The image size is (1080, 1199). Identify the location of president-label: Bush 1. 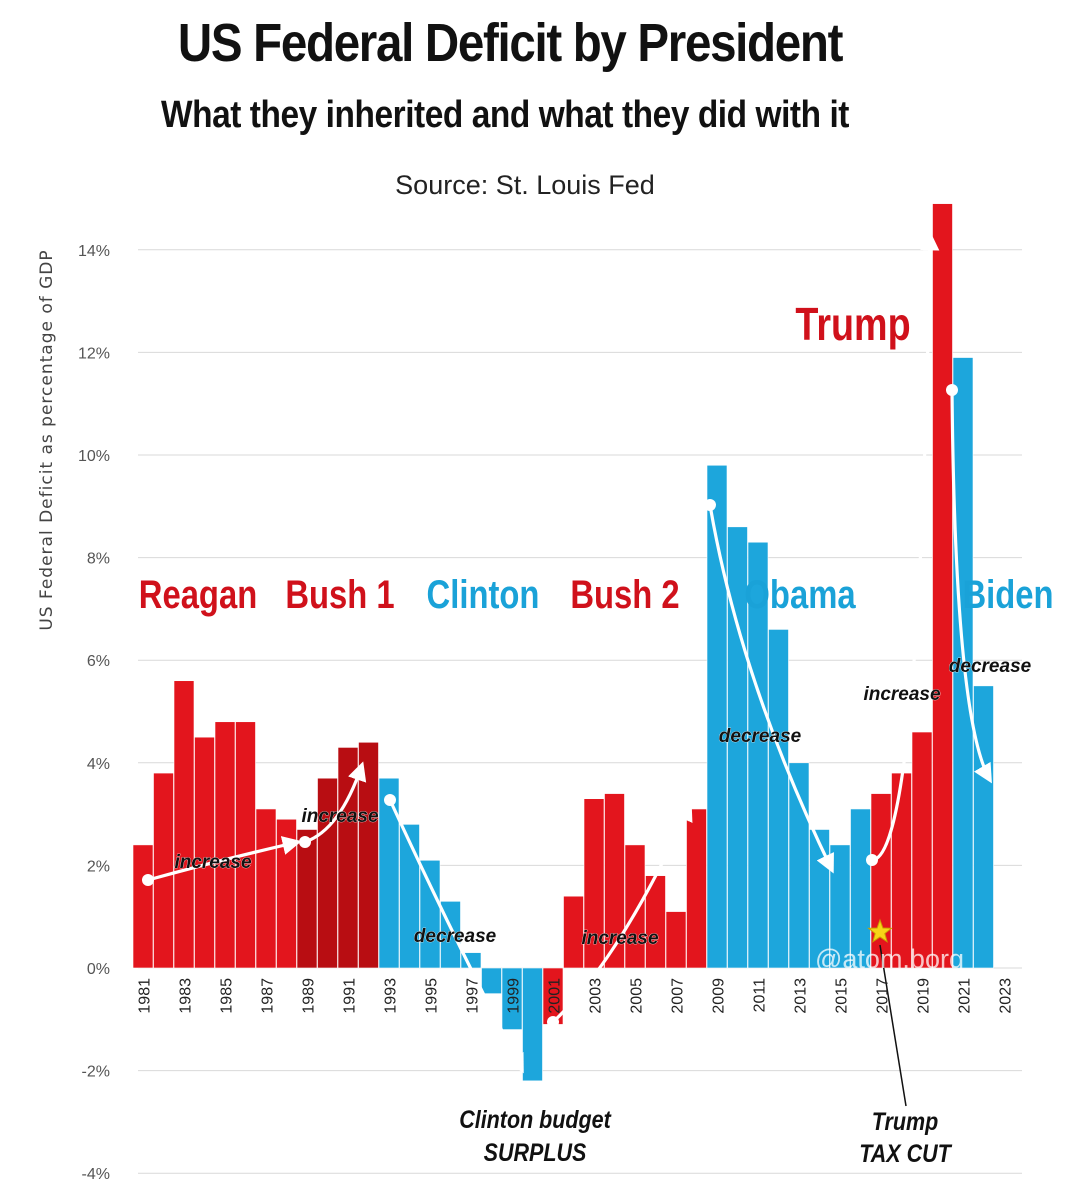
(339, 594).